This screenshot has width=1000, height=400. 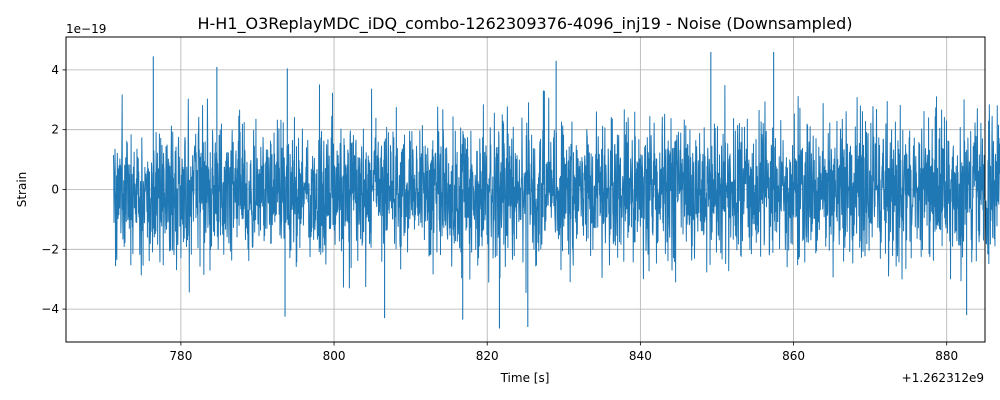 I want to click on x-tick-label: 800, so click(x=334, y=356).